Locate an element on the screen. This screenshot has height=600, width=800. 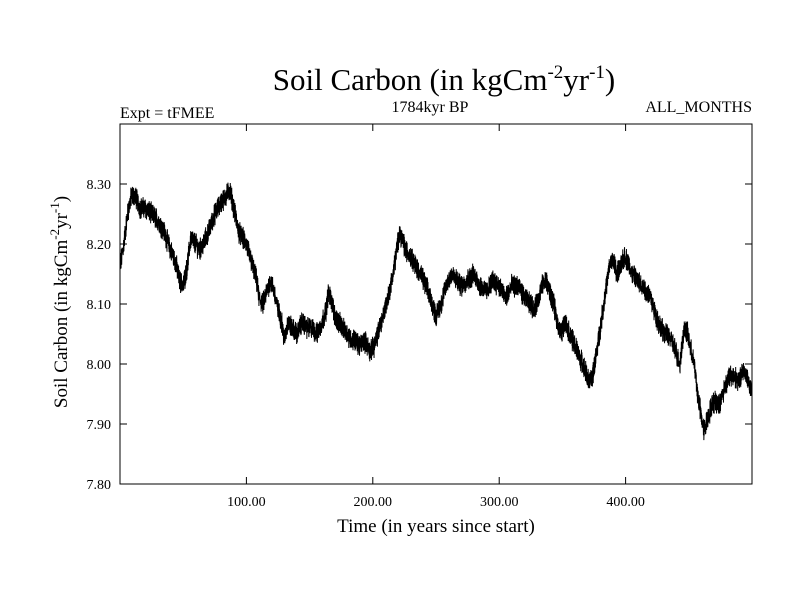
y-tick-label: 8.20 is located at coordinates (99, 245).